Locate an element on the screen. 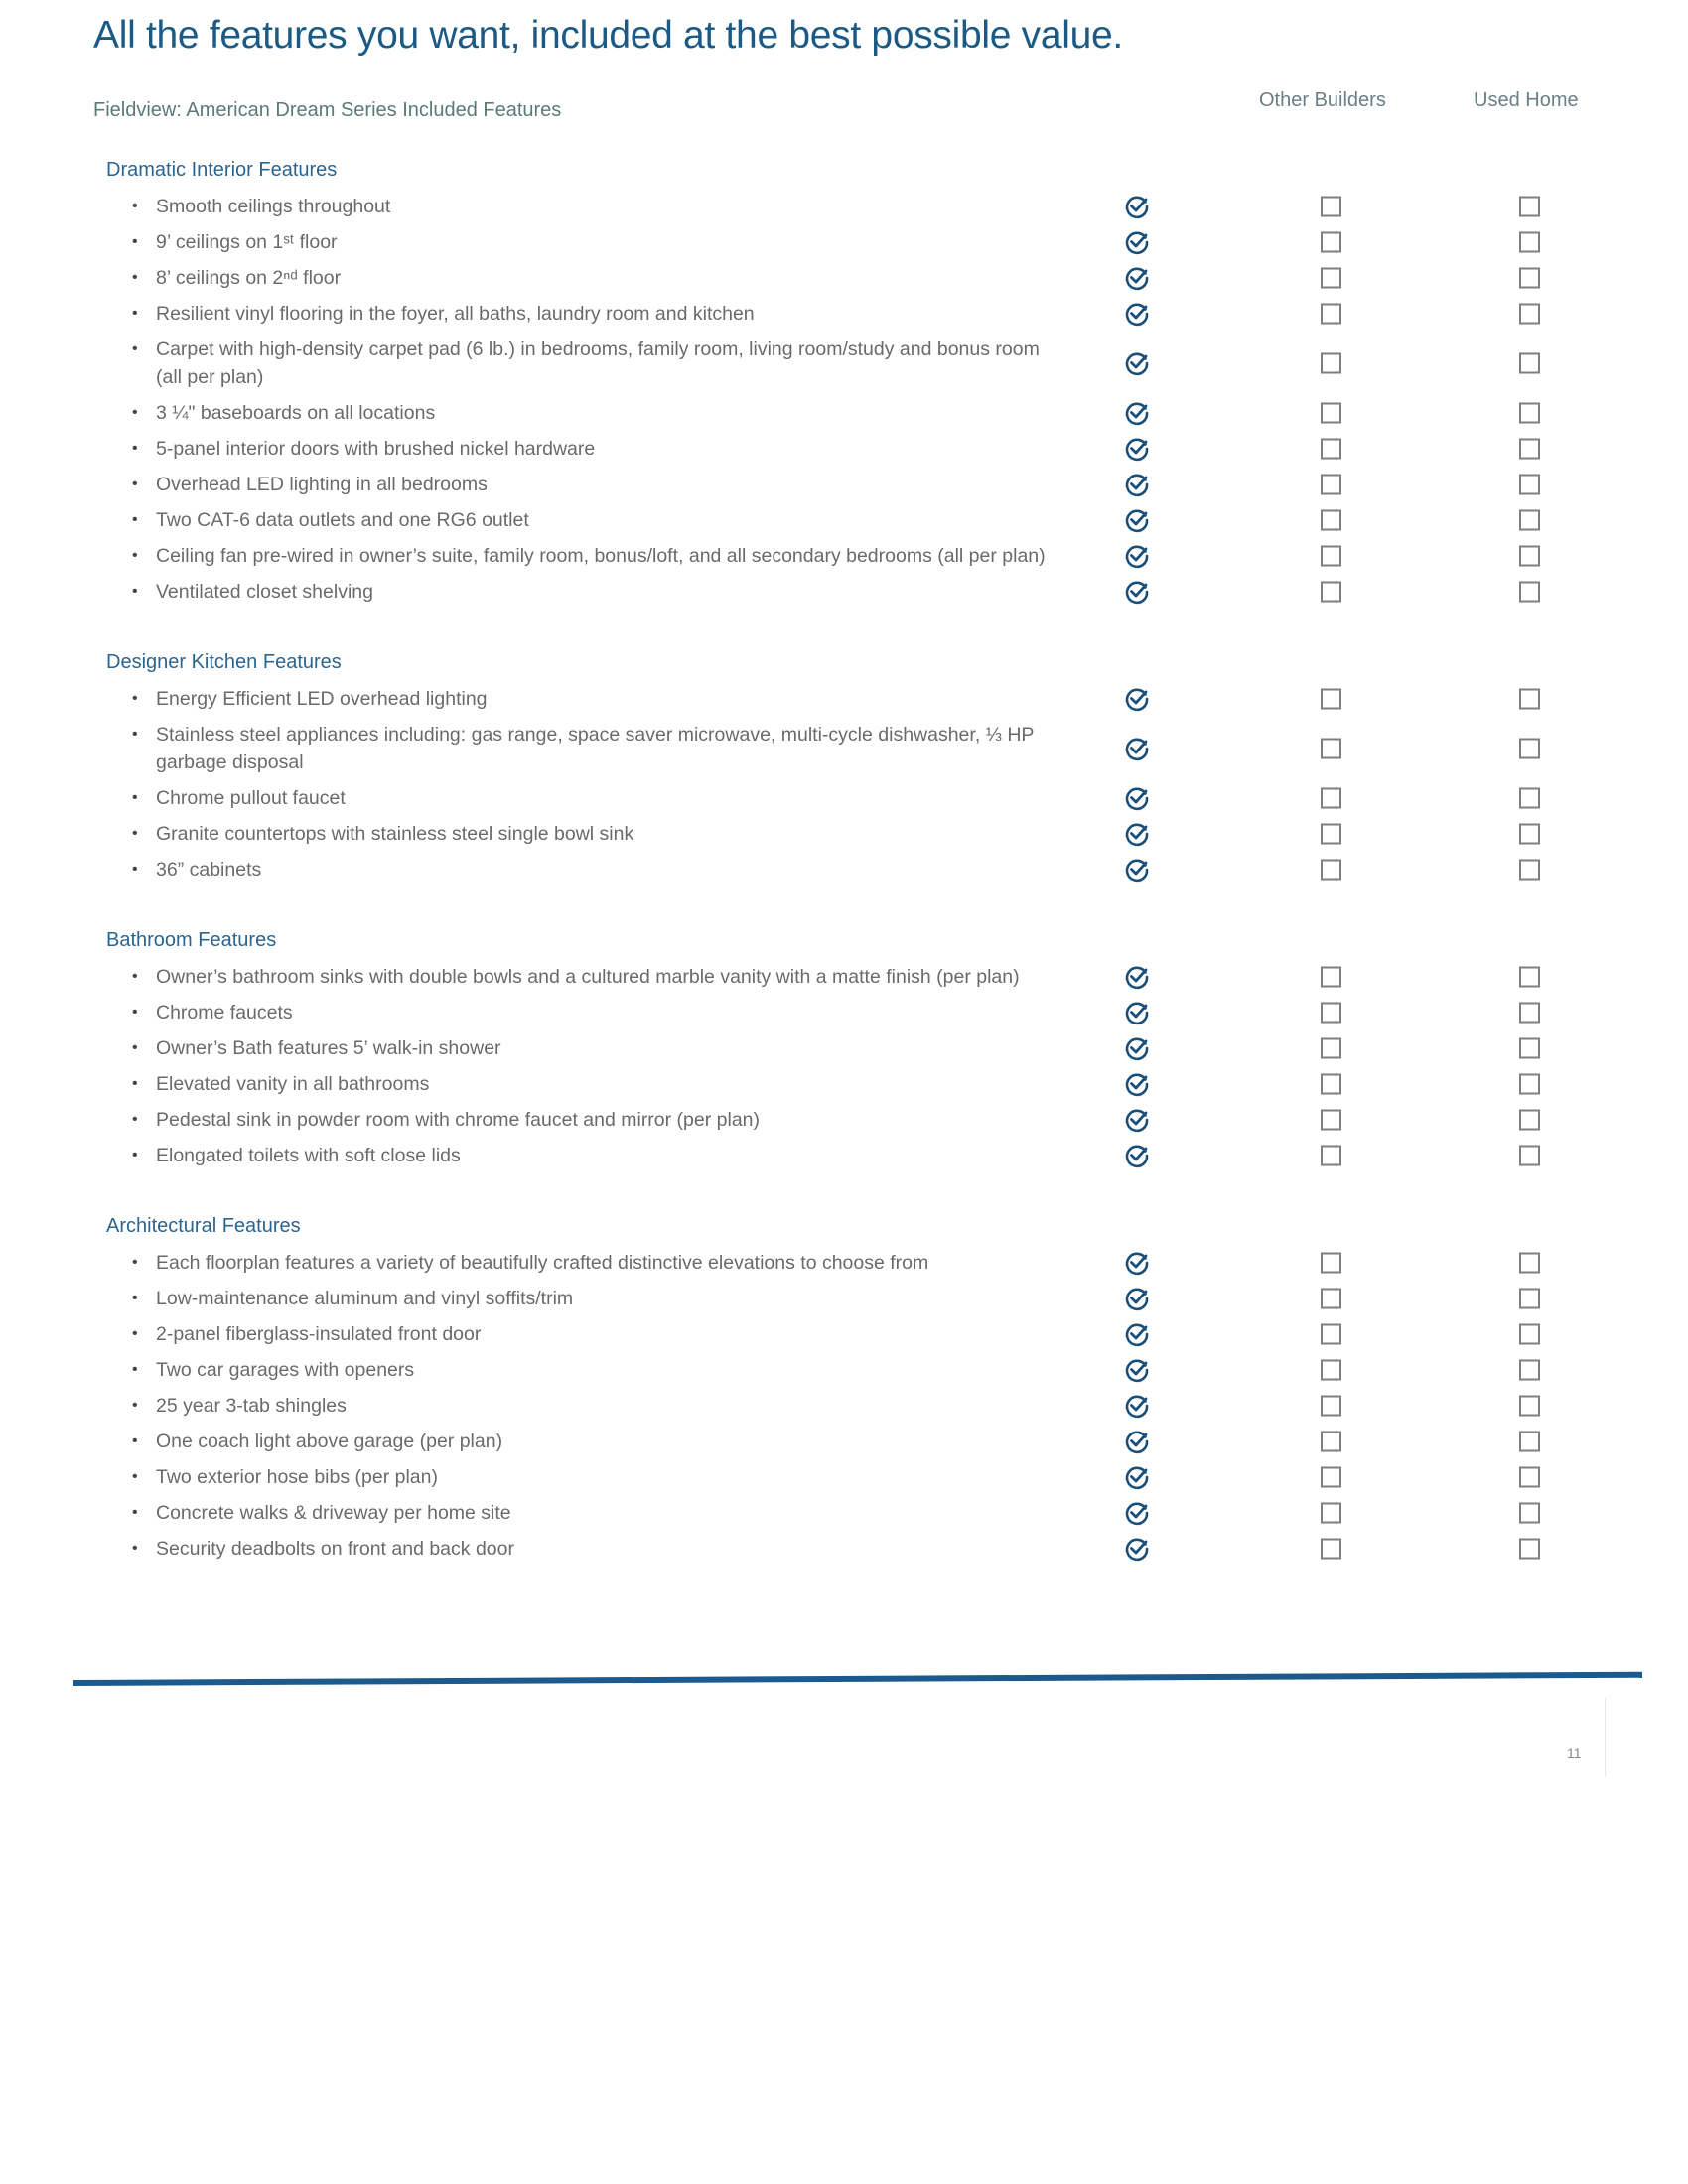 The width and height of the screenshot is (1688, 2184). section-heading: Bathroom Features is located at coordinates (191, 940).